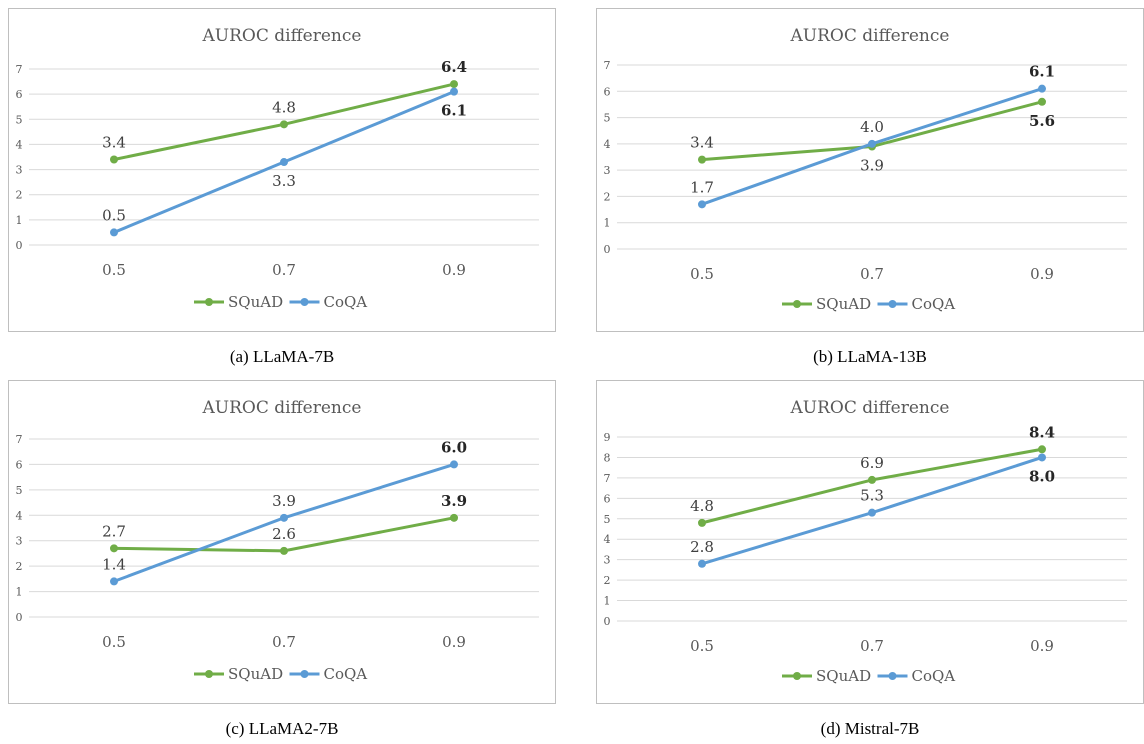 The image size is (1144, 744). I want to click on caption-a: (a) LLaMA-7B, so click(282, 356).